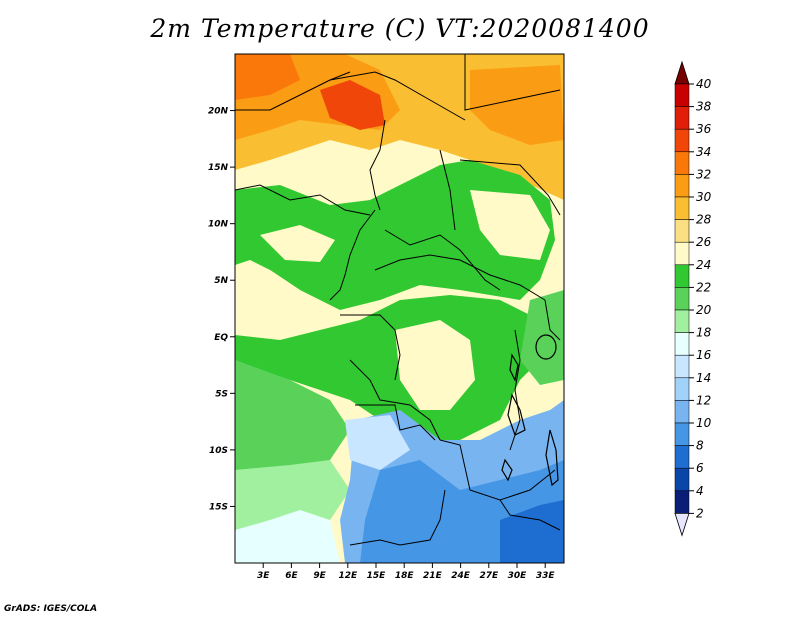  I want to click on colorbar-level-label: 40, so click(704, 84).